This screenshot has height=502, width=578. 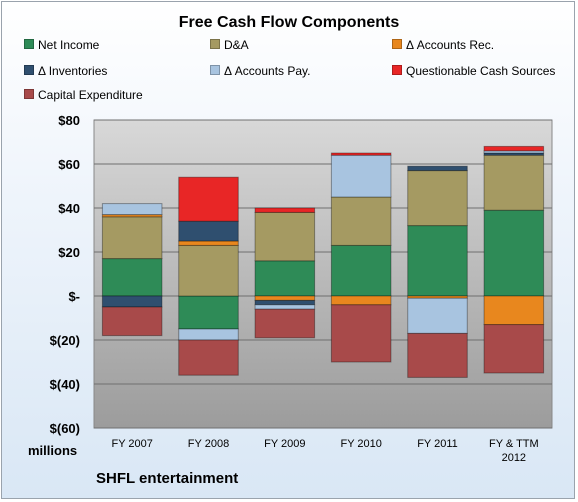 What do you see at coordinates (69, 208) in the screenshot?
I see `y-tick-label: $40` at bounding box center [69, 208].